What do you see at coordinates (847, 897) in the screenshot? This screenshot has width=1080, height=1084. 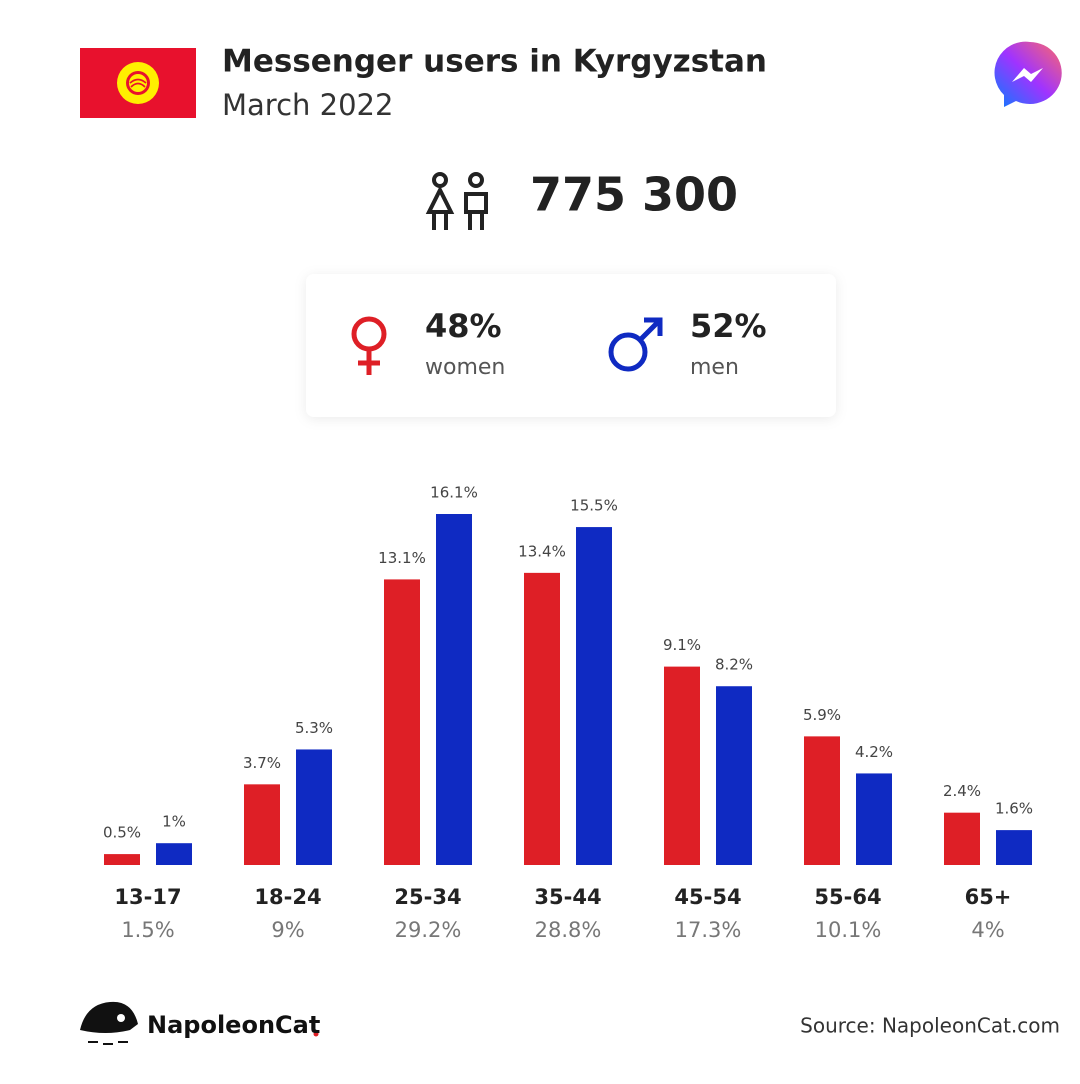 I see `category-label: 55-64` at bounding box center [847, 897].